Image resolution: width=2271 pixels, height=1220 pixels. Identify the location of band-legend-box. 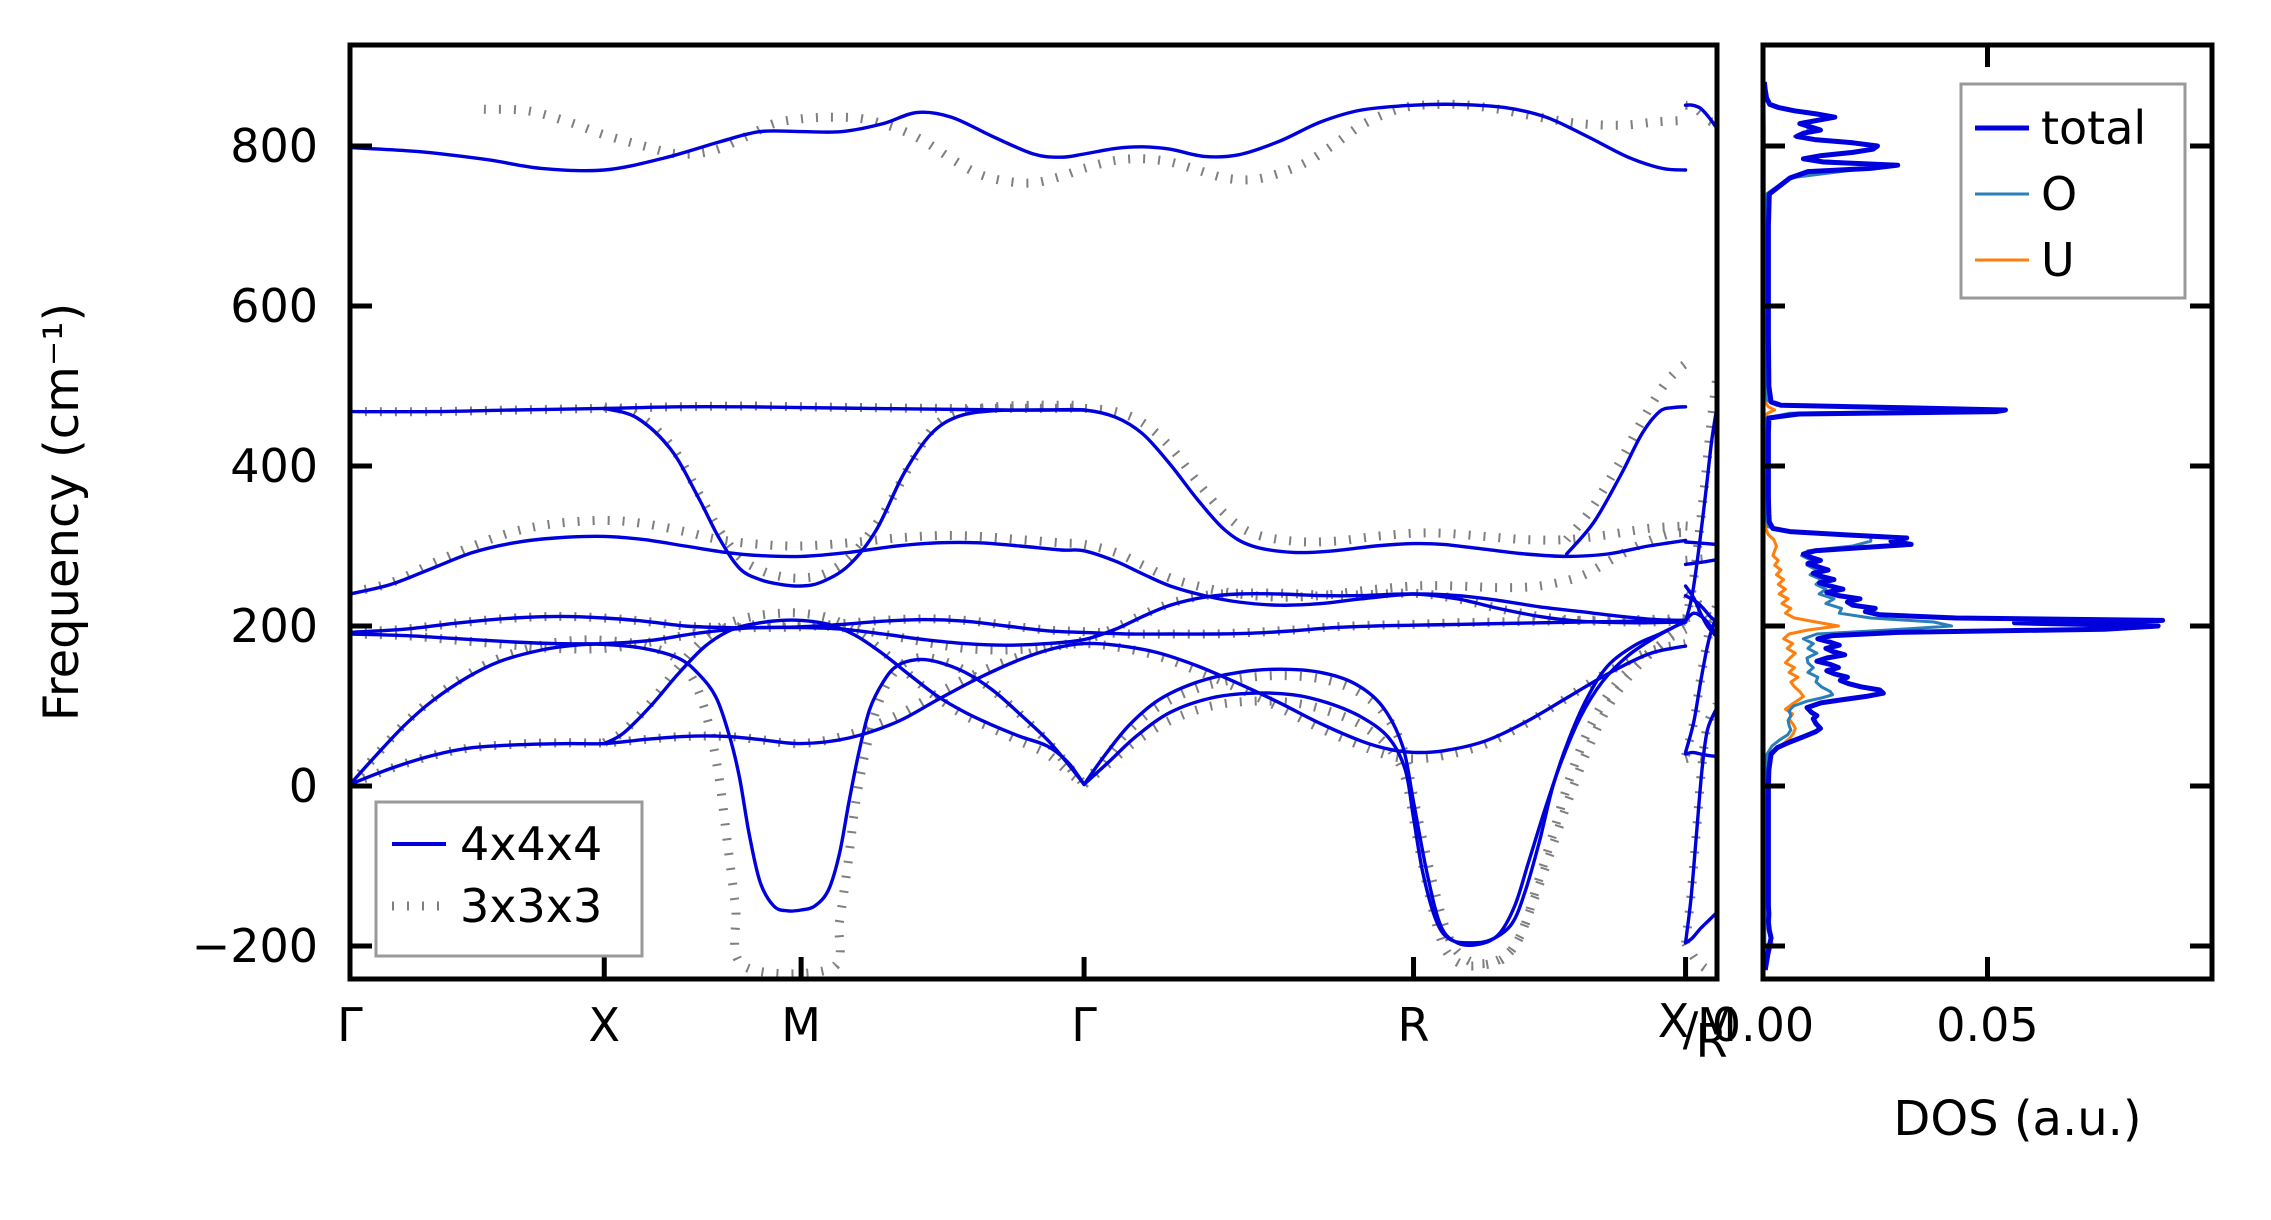
(509, 879).